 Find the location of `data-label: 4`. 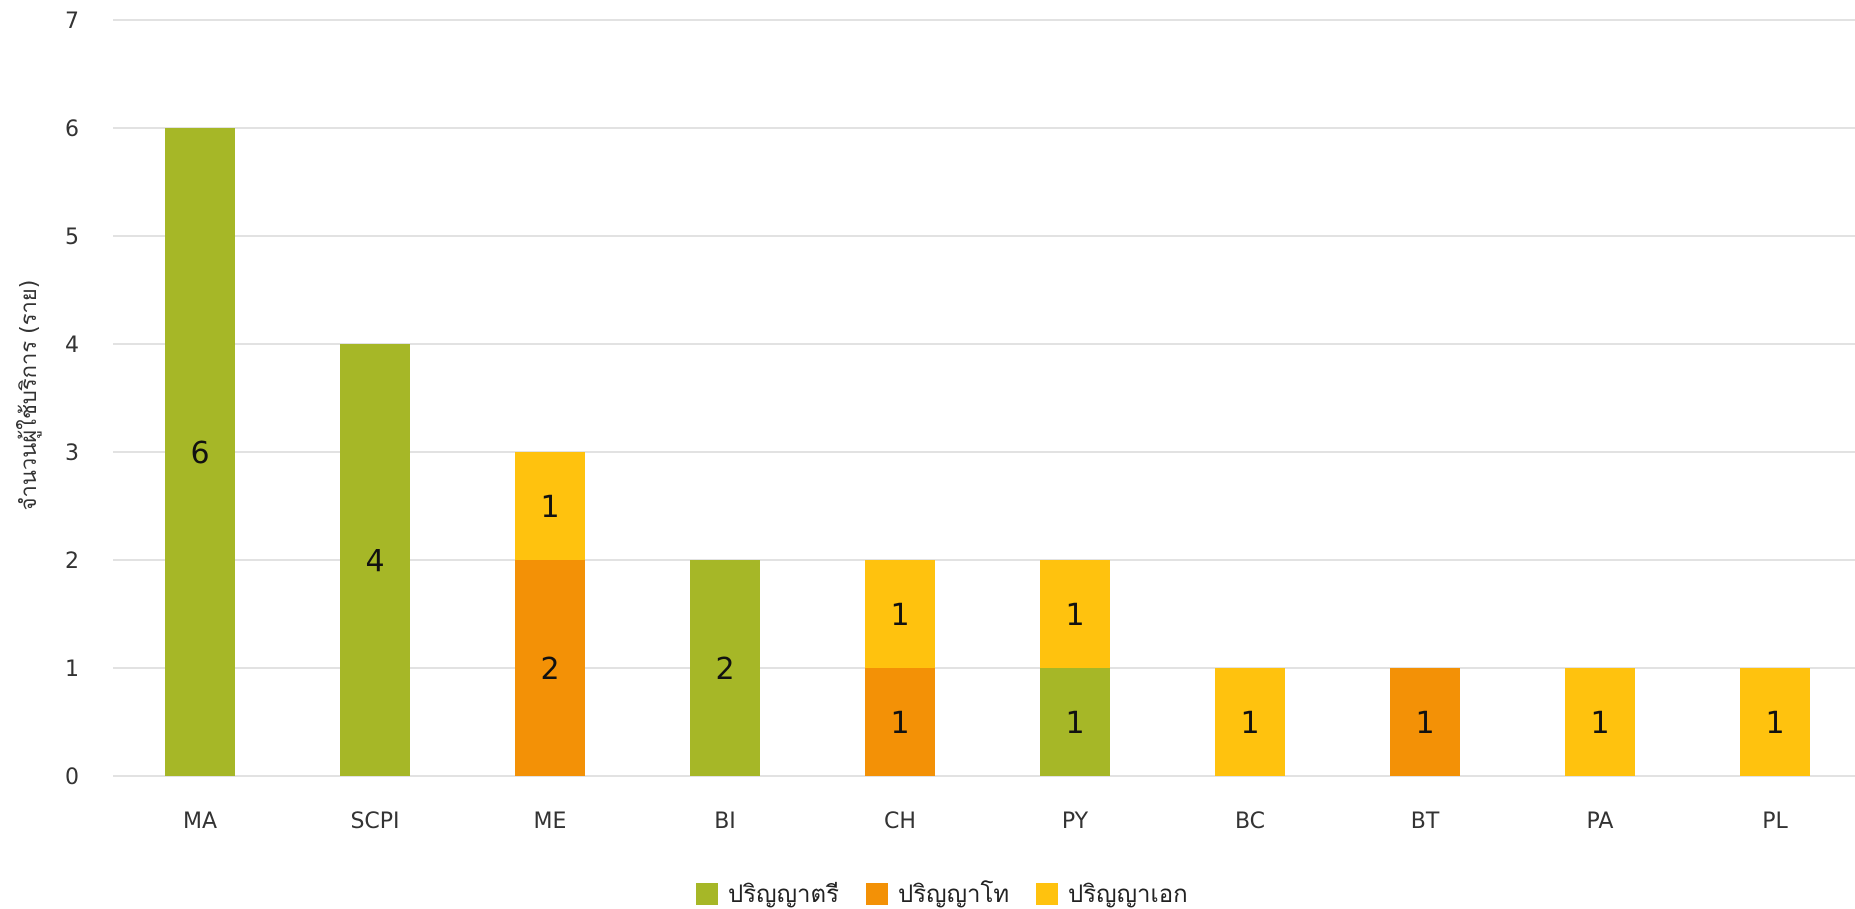

data-label: 4 is located at coordinates (374, 561).